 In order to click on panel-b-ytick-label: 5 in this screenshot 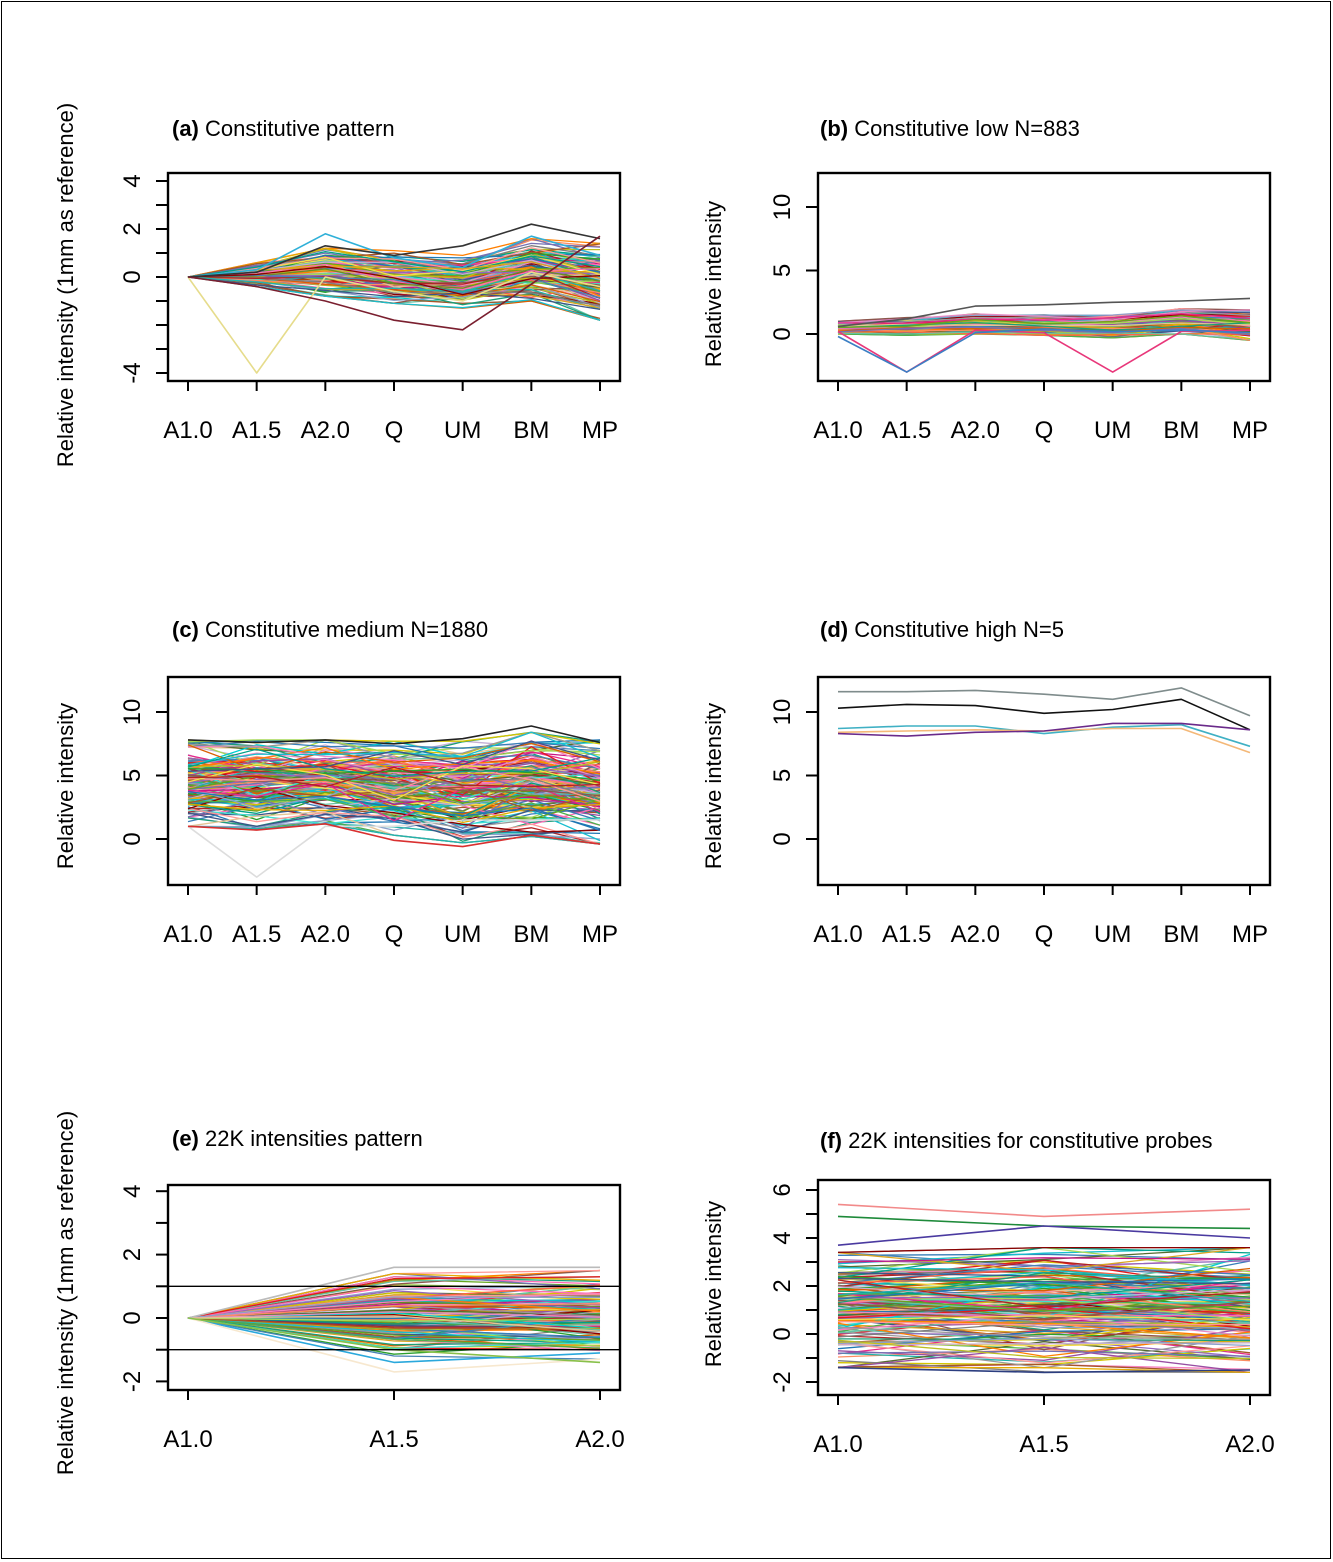, I will do `click(782, 270)`.